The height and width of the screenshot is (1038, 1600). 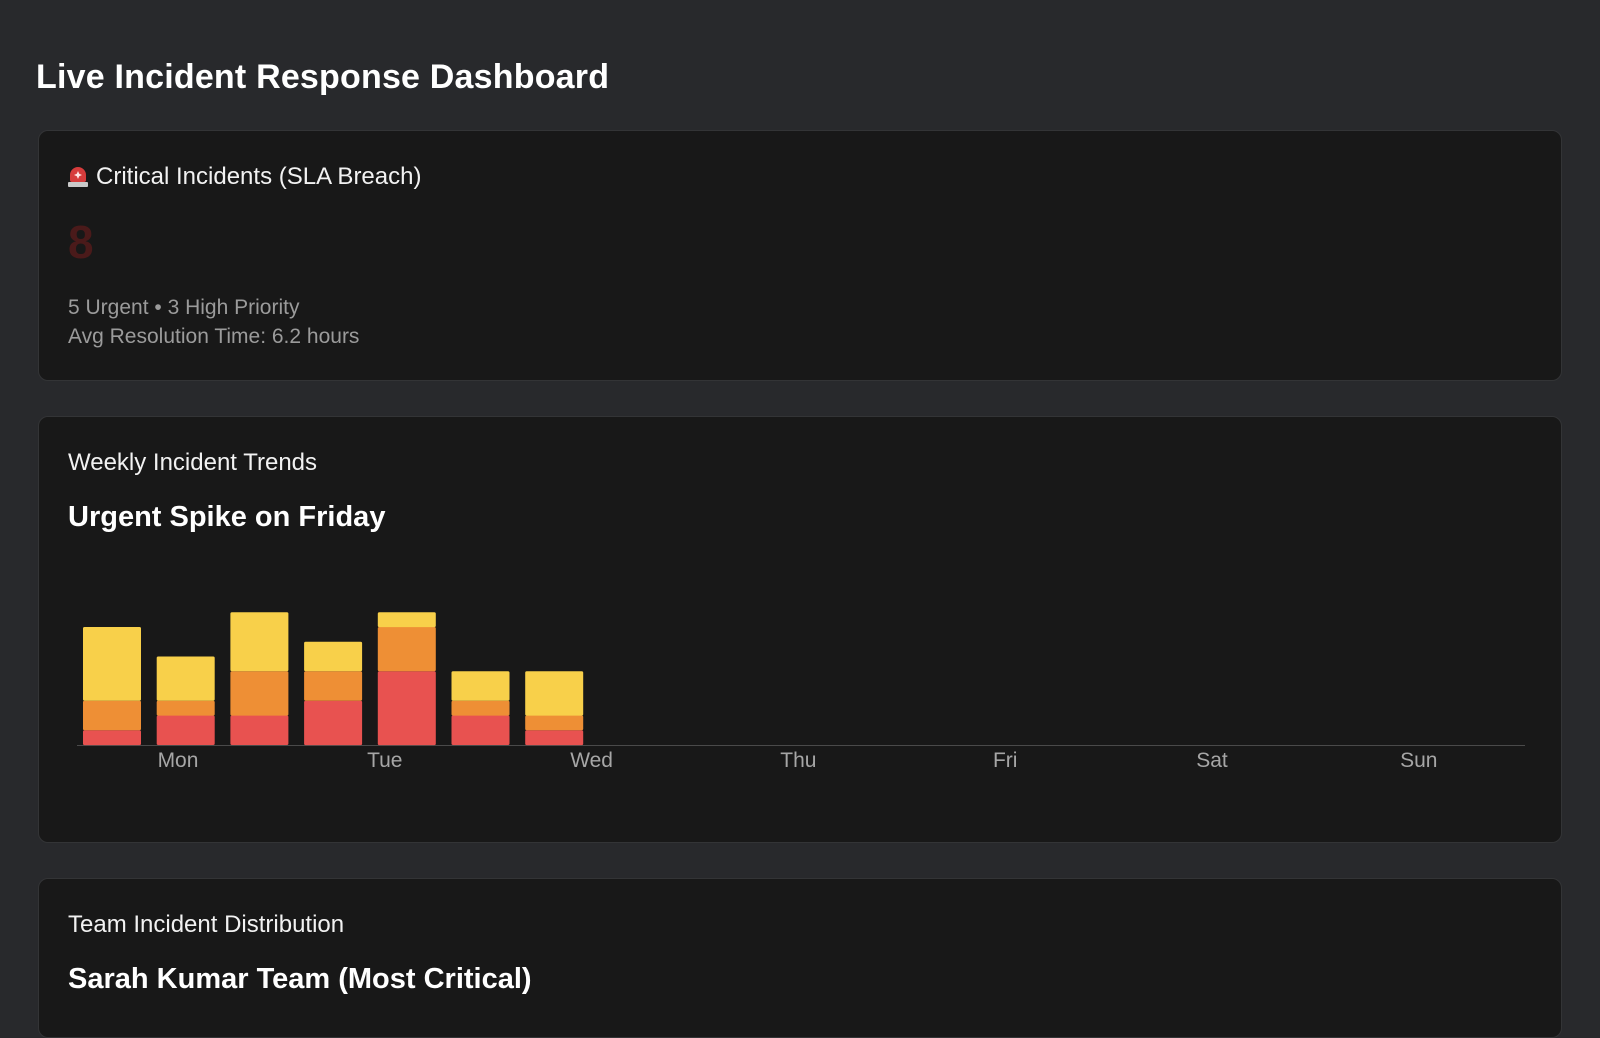 What do you see at coordinates (300, 979) in the screenshot?
I see `team-incident-distribution-heading: Sarah Kumar Team (Most Critical)` at bounding box center [300, 979].